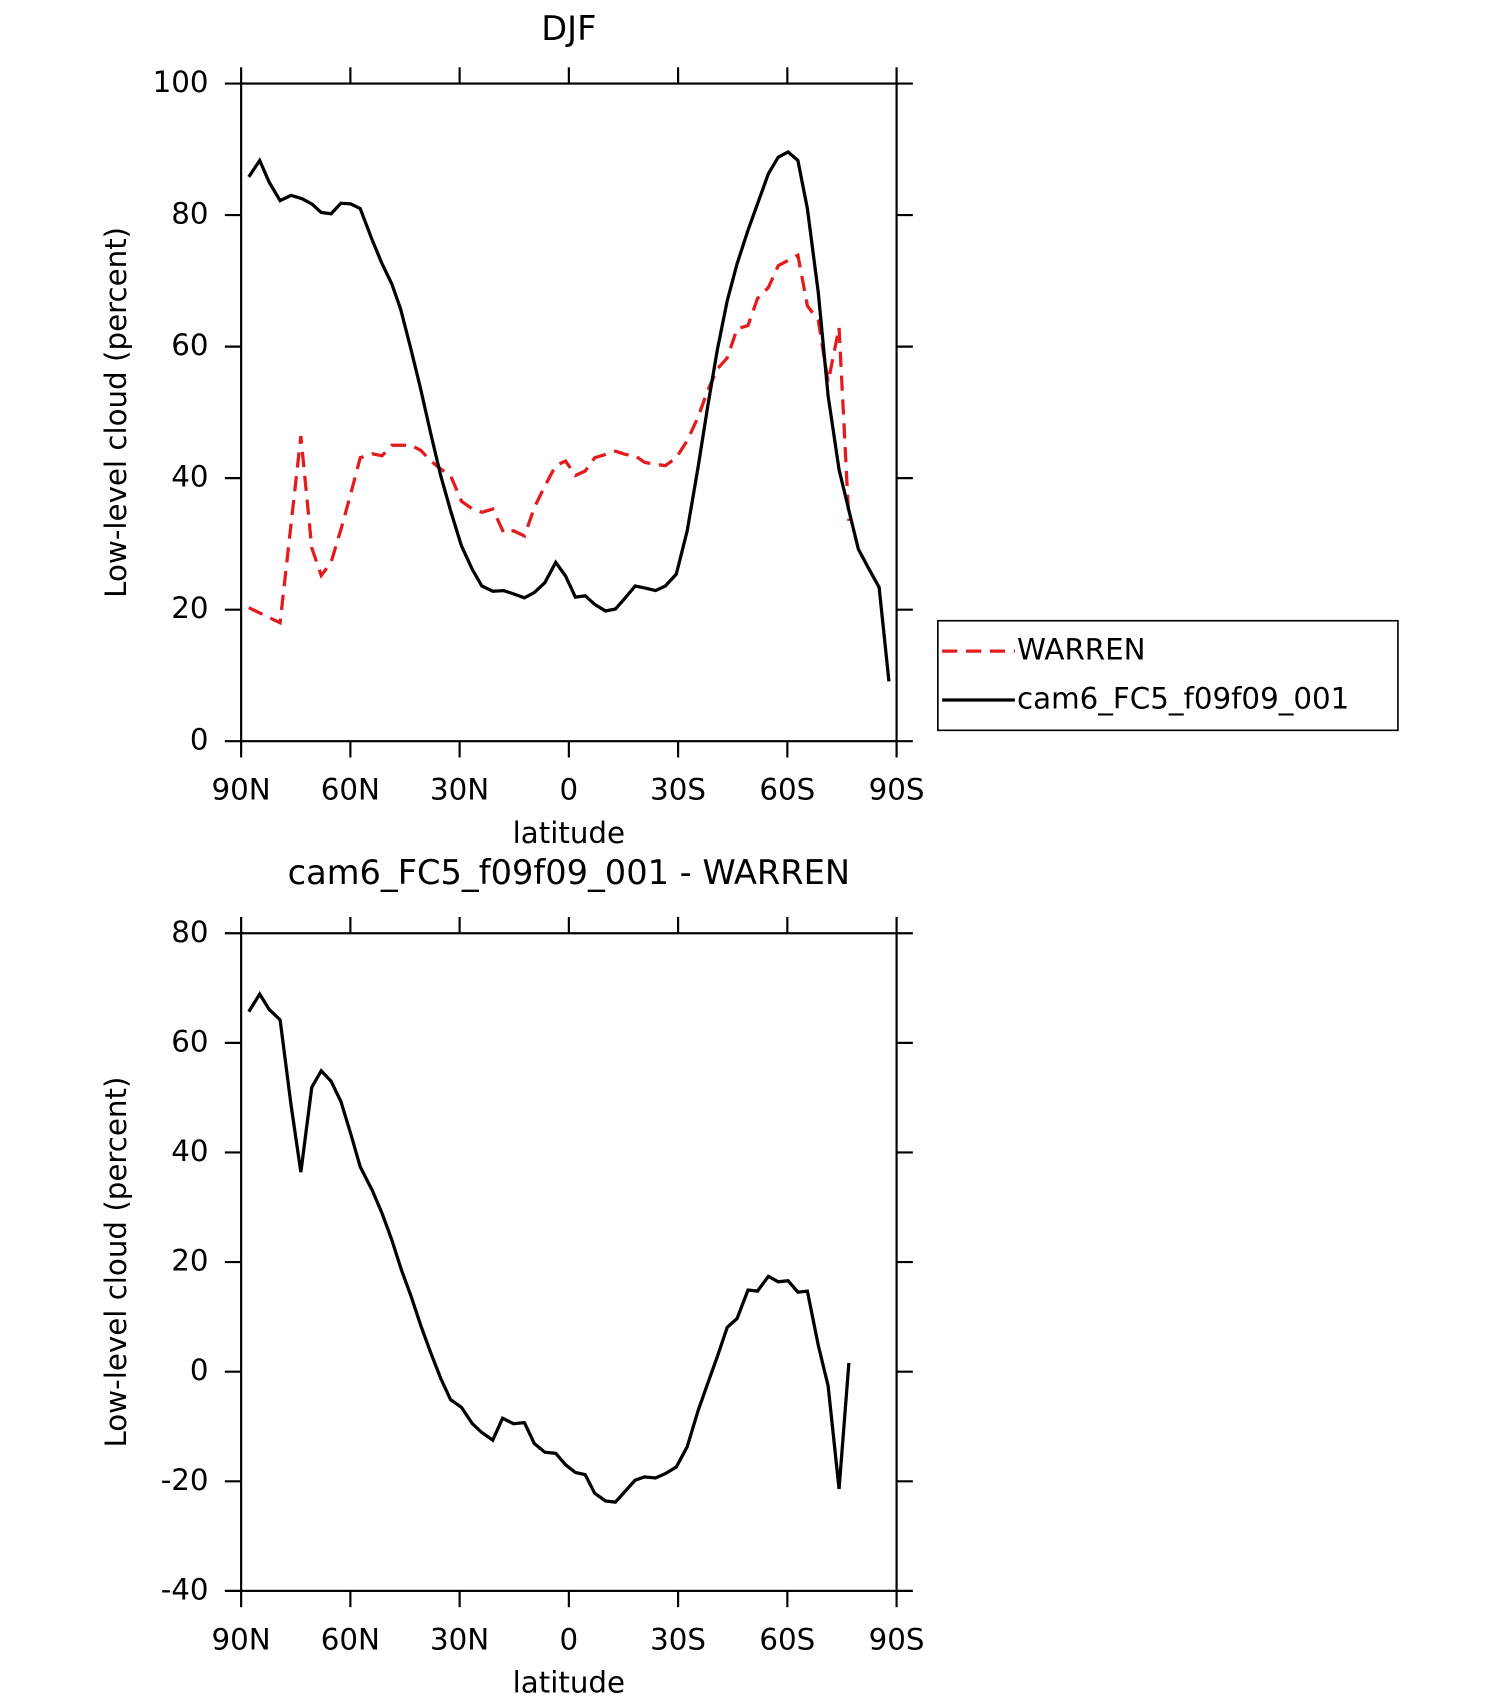 This screenshot has width=1498, height=1707. I want to click on y-tick-label: -20, so click(185, 1480).